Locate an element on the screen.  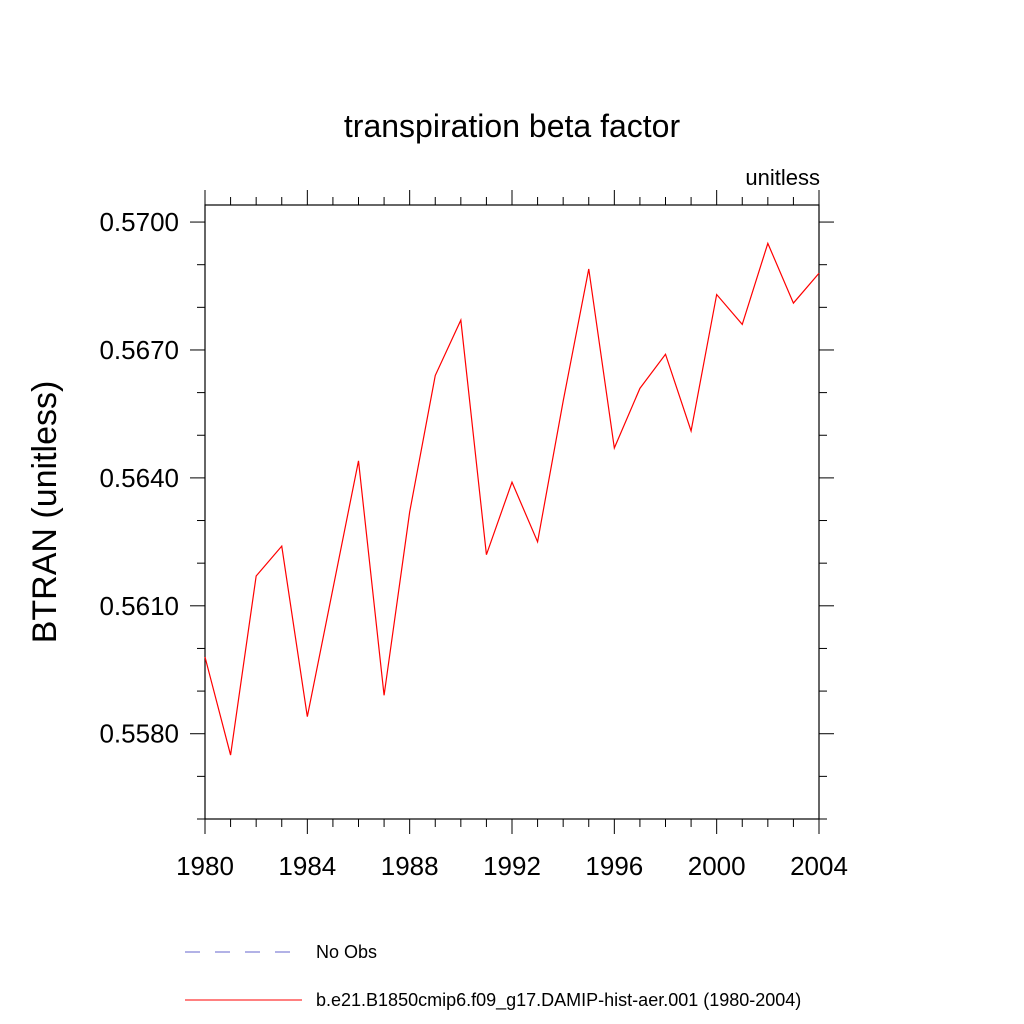
x-tick-label: 1984 is located at coordinates (307, 866).